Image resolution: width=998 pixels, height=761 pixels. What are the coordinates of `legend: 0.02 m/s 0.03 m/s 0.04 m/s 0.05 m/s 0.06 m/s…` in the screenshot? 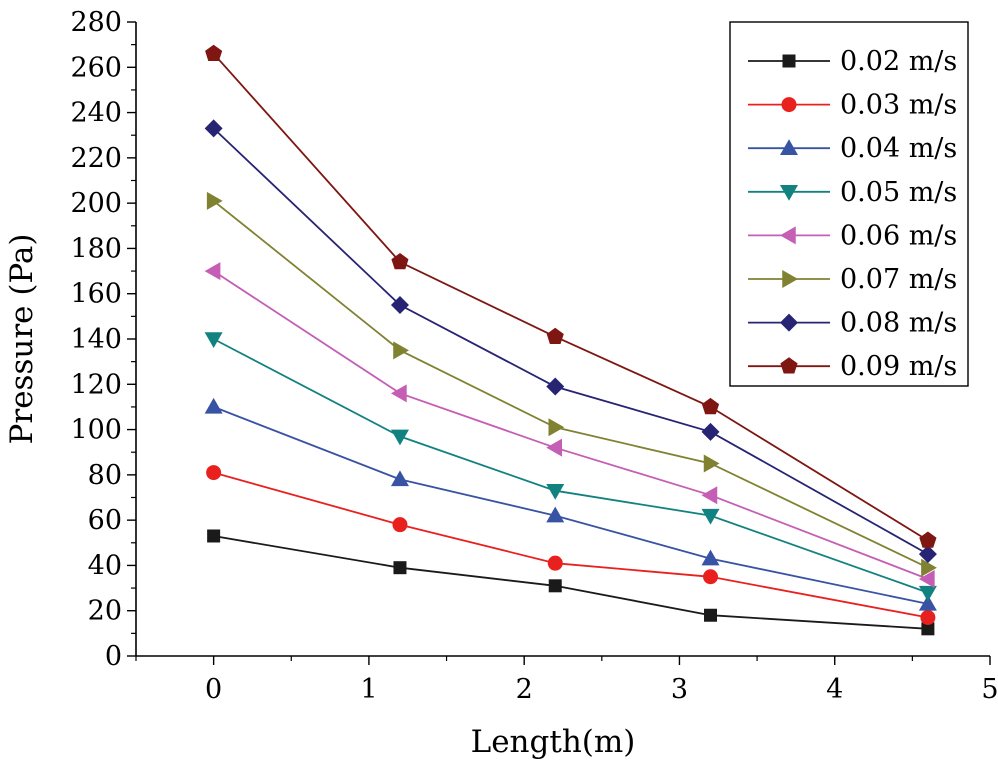 It's located at (849, 204).